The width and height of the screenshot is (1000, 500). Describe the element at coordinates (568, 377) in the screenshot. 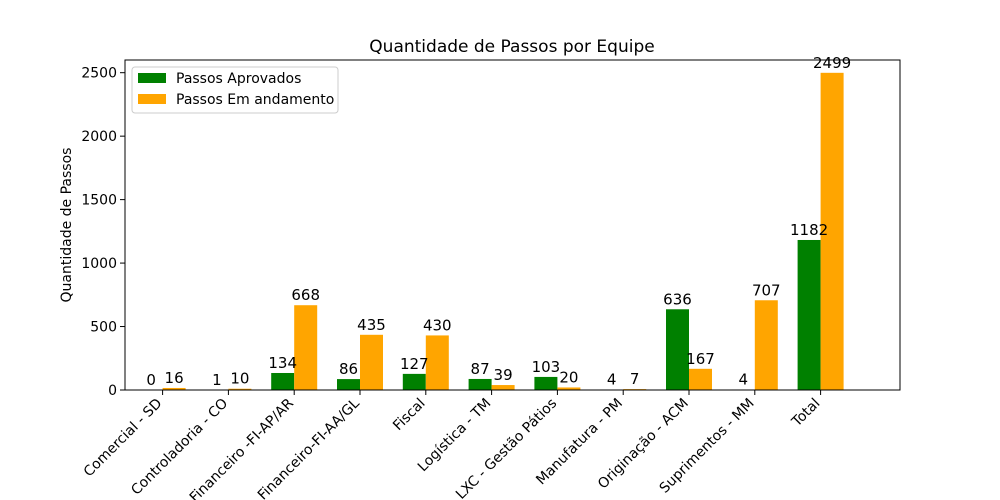

I see `data-label: 20` at that location.